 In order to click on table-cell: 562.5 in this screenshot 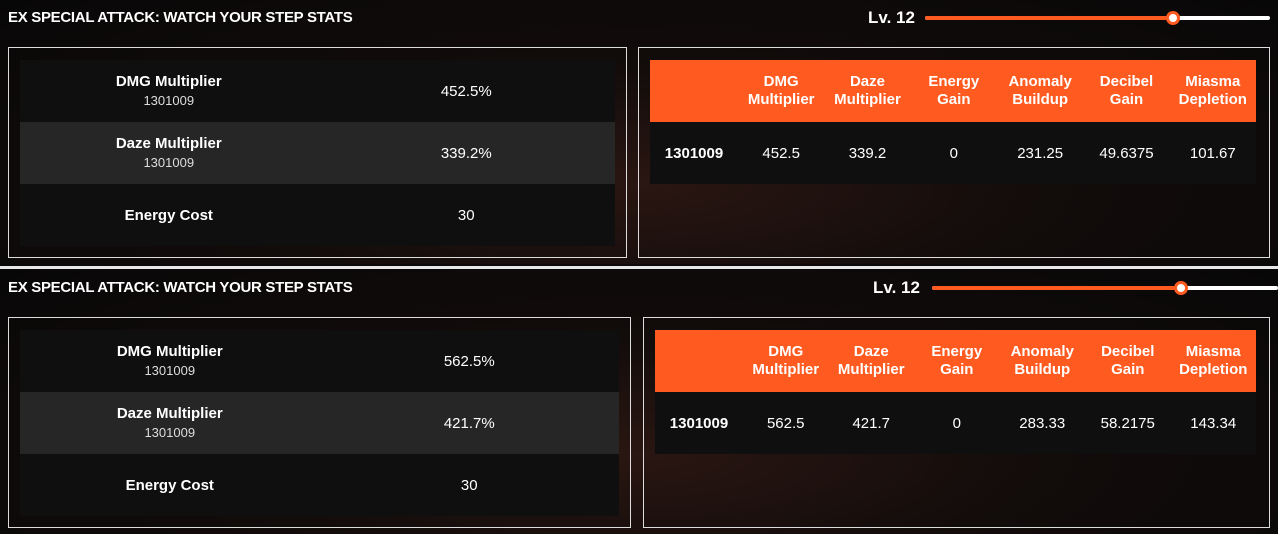, I will do `click(785, 423)`.